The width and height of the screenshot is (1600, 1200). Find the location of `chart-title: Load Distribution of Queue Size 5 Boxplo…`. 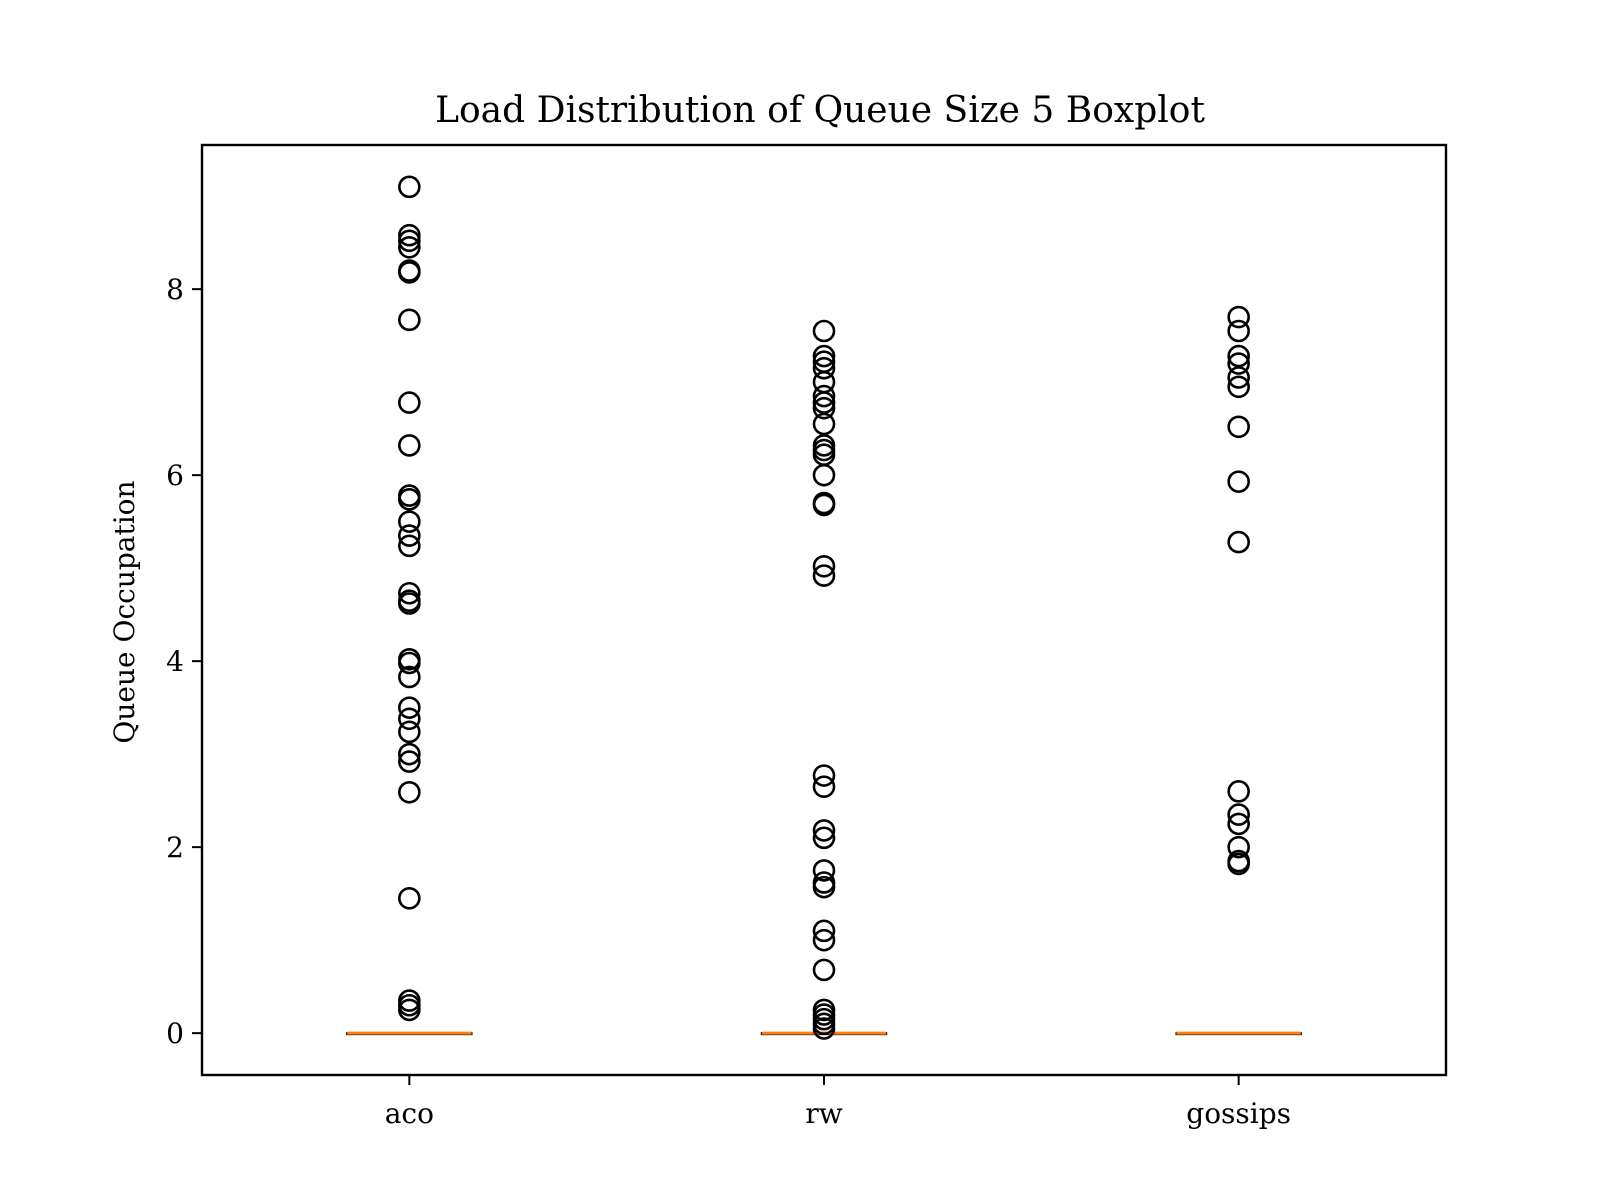

chart-title: Load Distribution of Queue Size 5 Boxplo… is located at coordinates (820, 110).